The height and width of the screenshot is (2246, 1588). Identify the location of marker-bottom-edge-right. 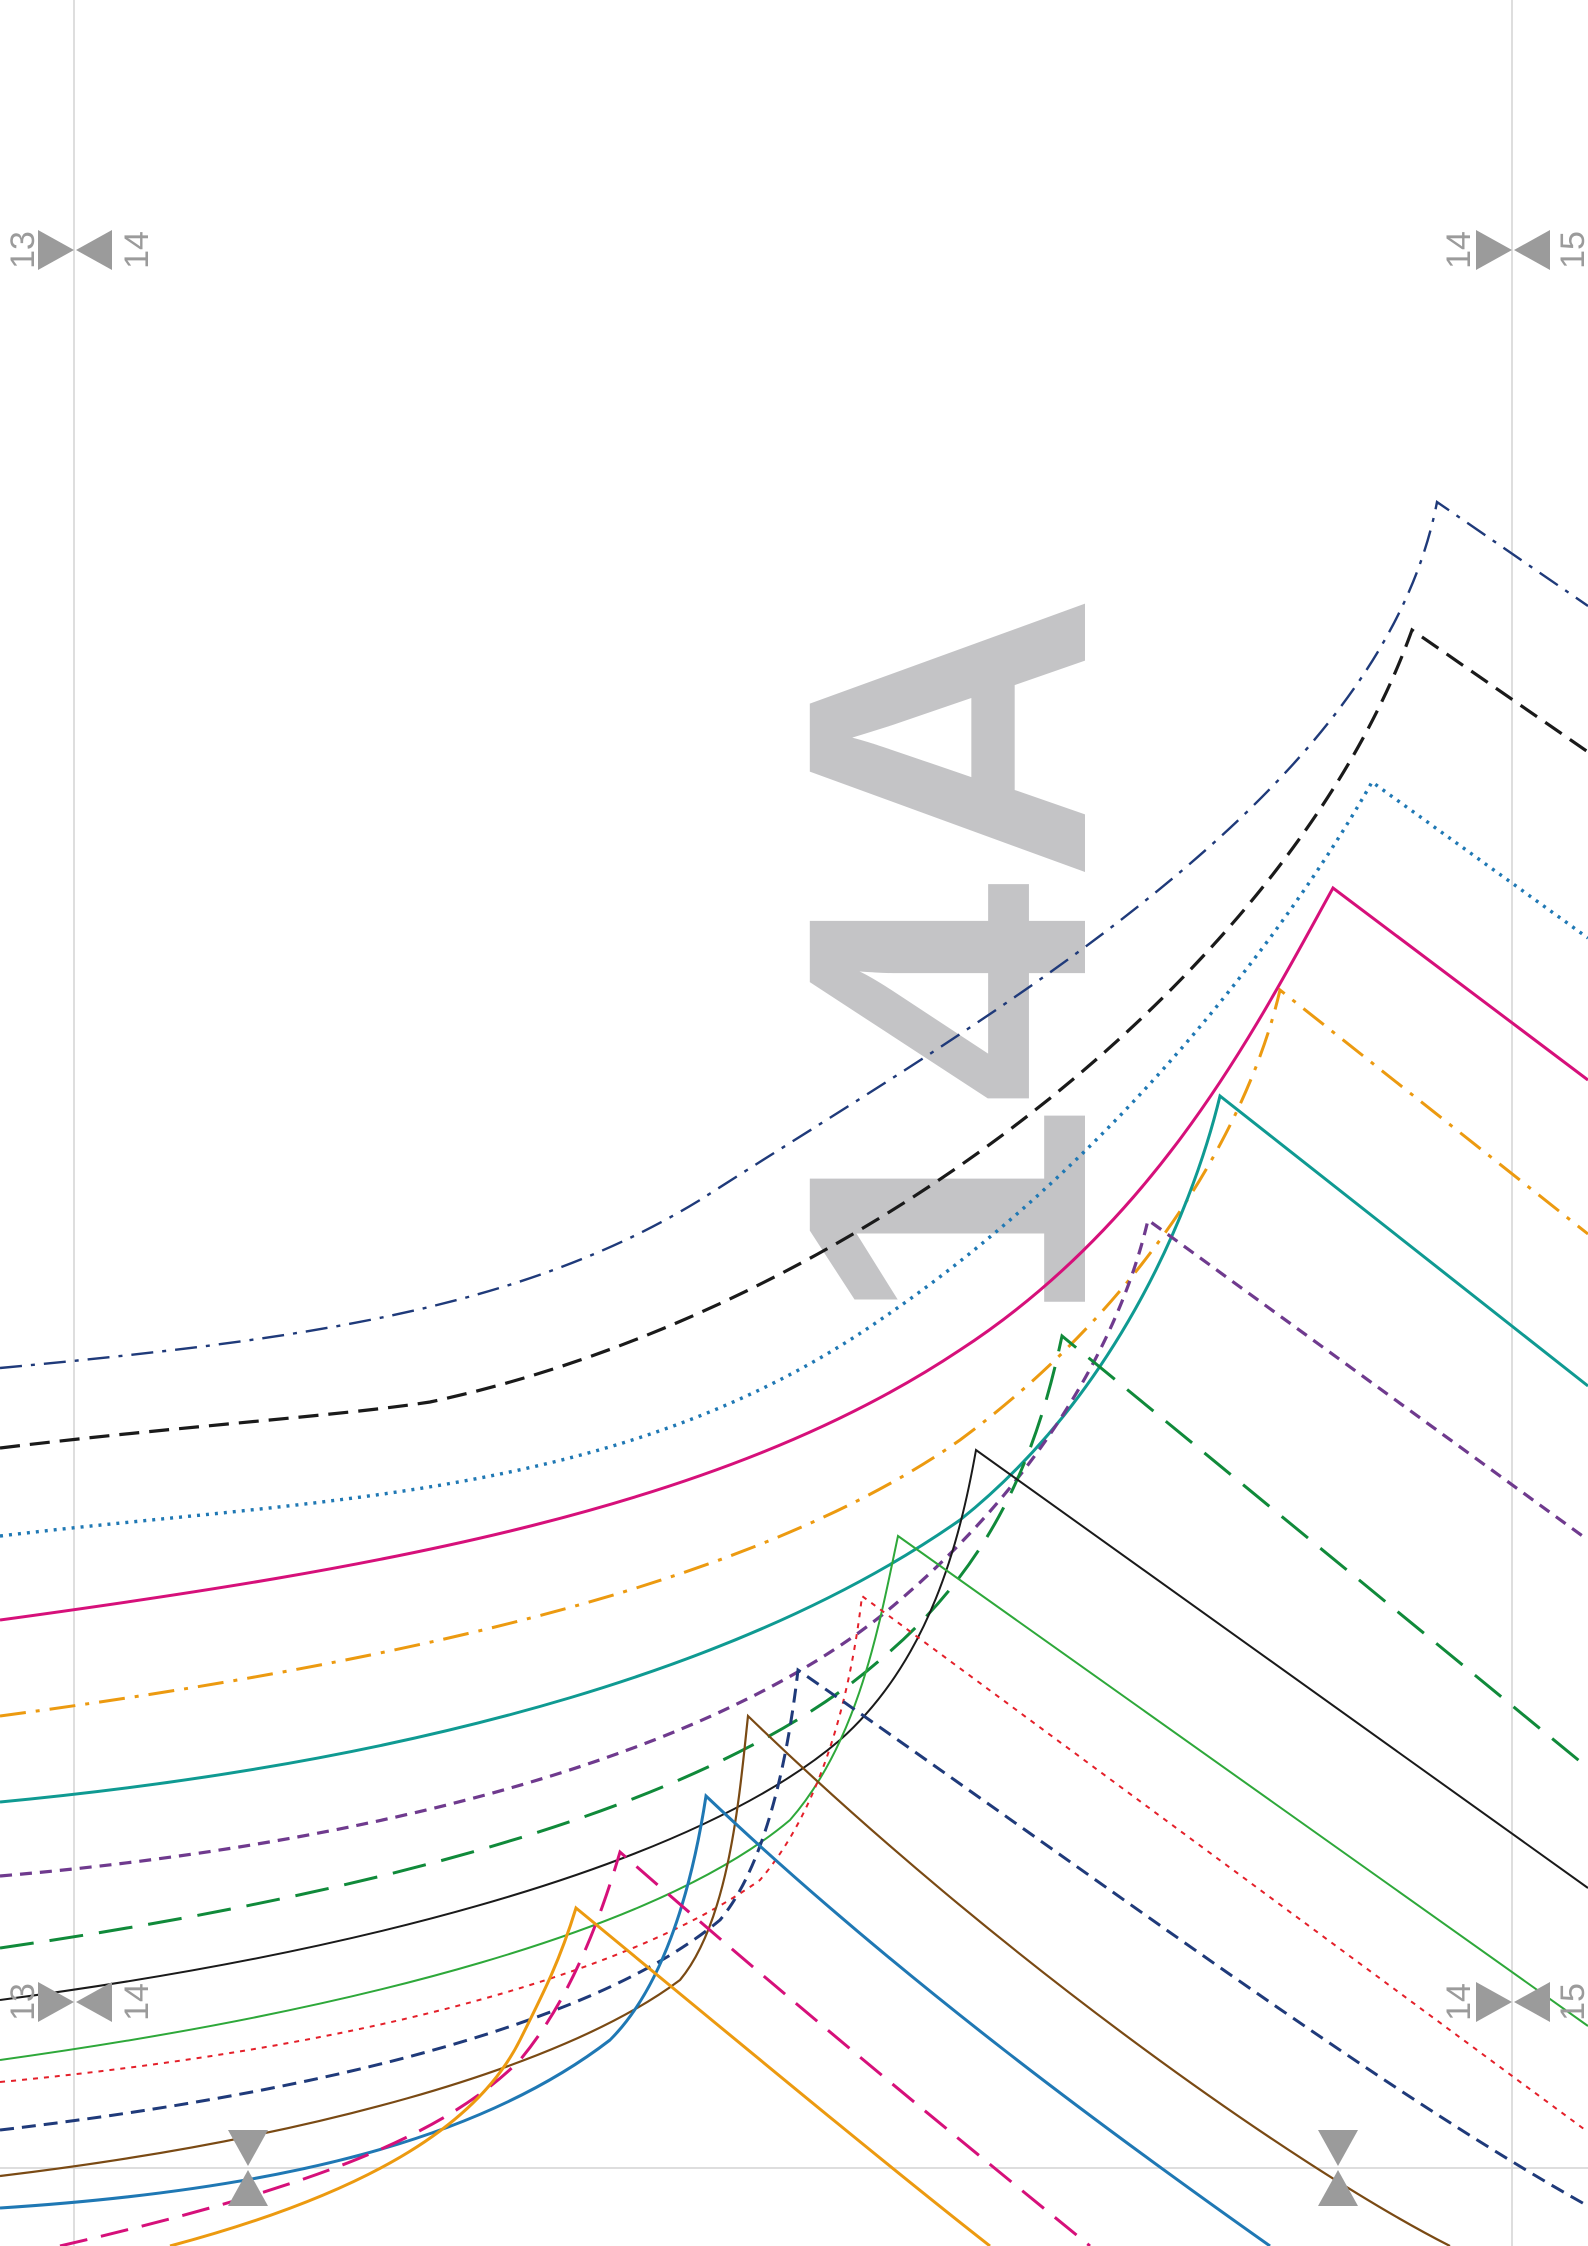
(1338, 2168).